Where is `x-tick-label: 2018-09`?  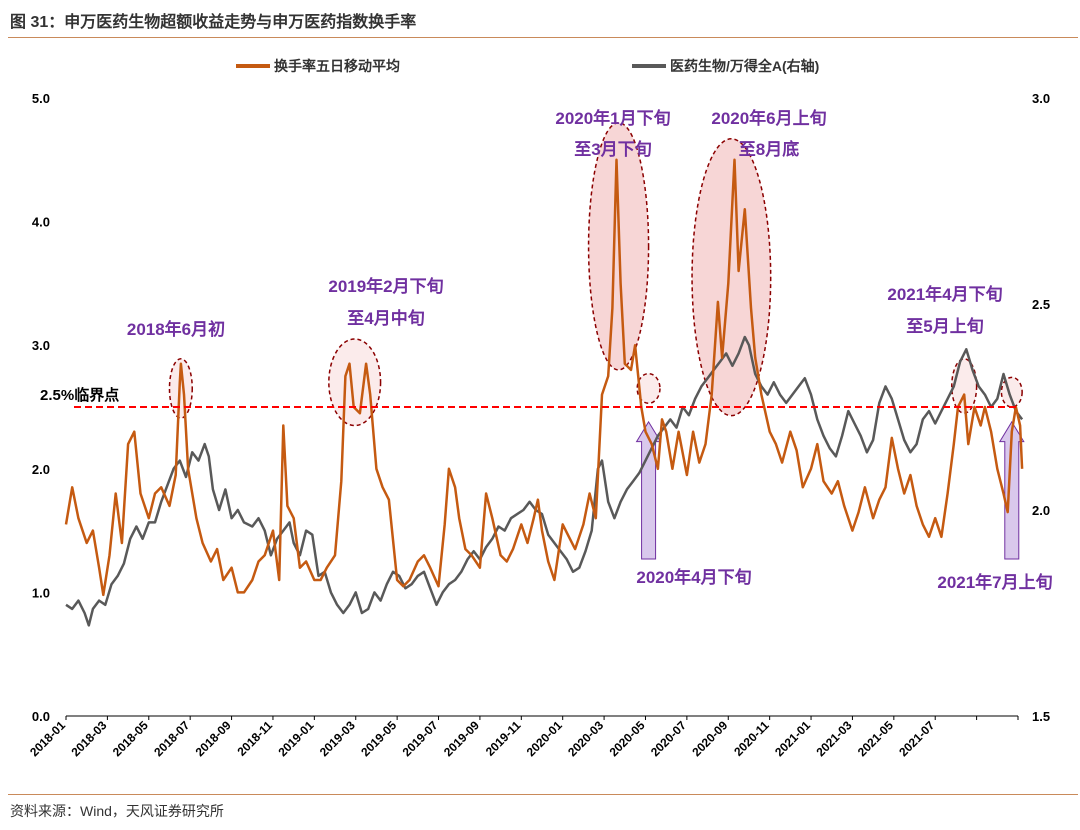 x-tick-label: 2018-09 is located at coordinates (213, 738).